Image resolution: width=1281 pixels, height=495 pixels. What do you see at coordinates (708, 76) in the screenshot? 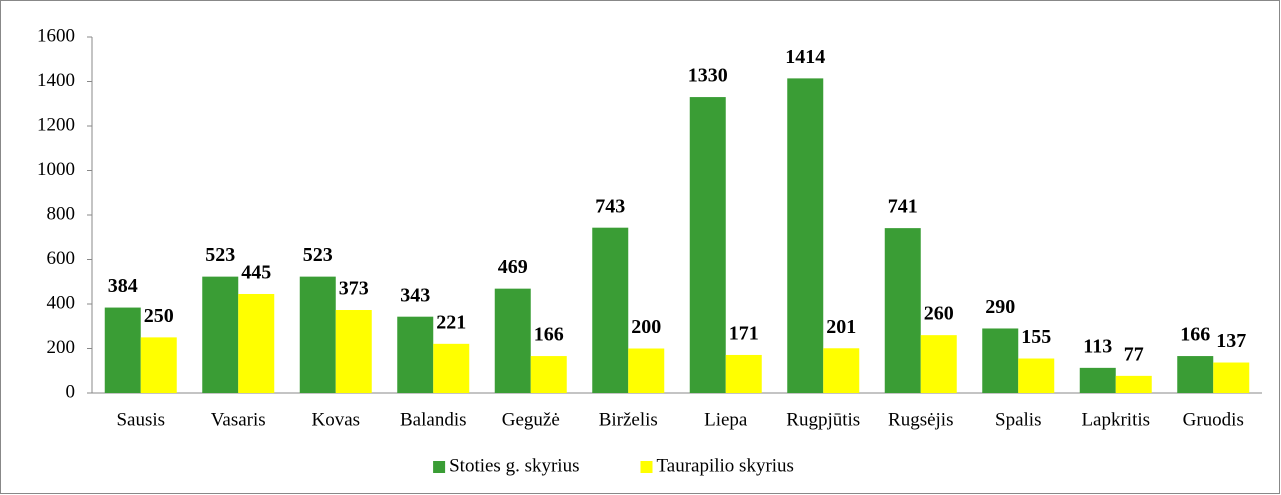
I see `value-label: 1330` at bounding box center [708, 76].